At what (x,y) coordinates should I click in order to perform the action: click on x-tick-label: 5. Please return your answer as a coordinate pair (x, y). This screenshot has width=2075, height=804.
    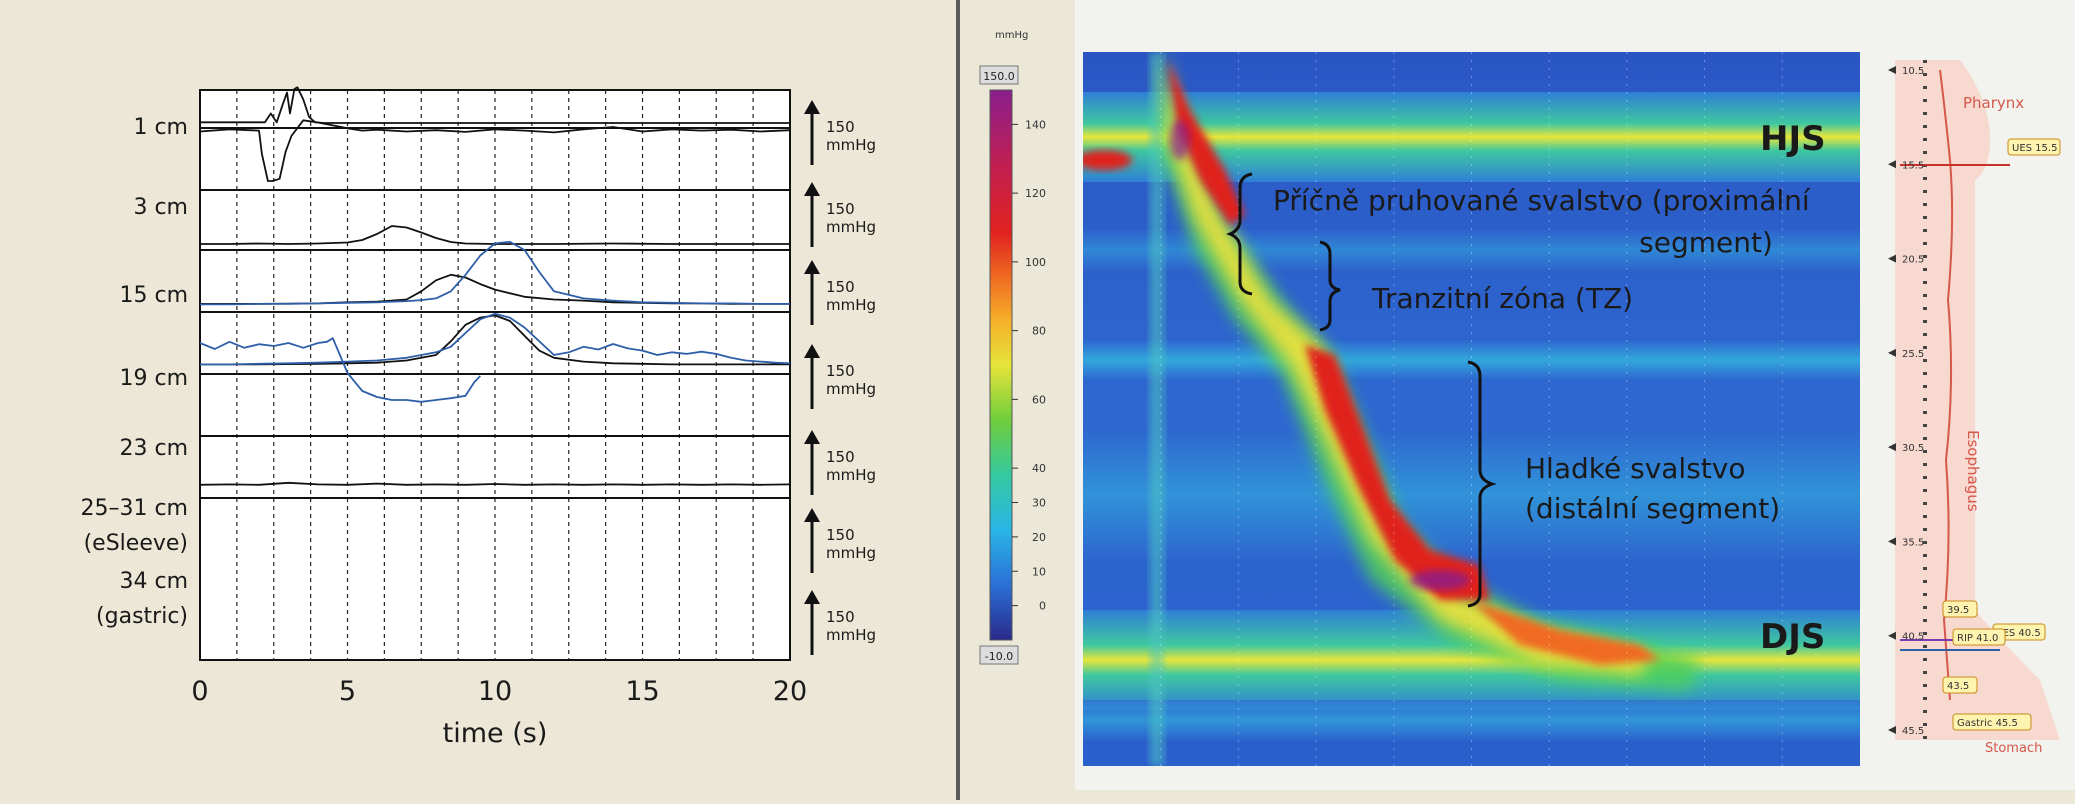
    Looking at the image, I should click on (347, 691).